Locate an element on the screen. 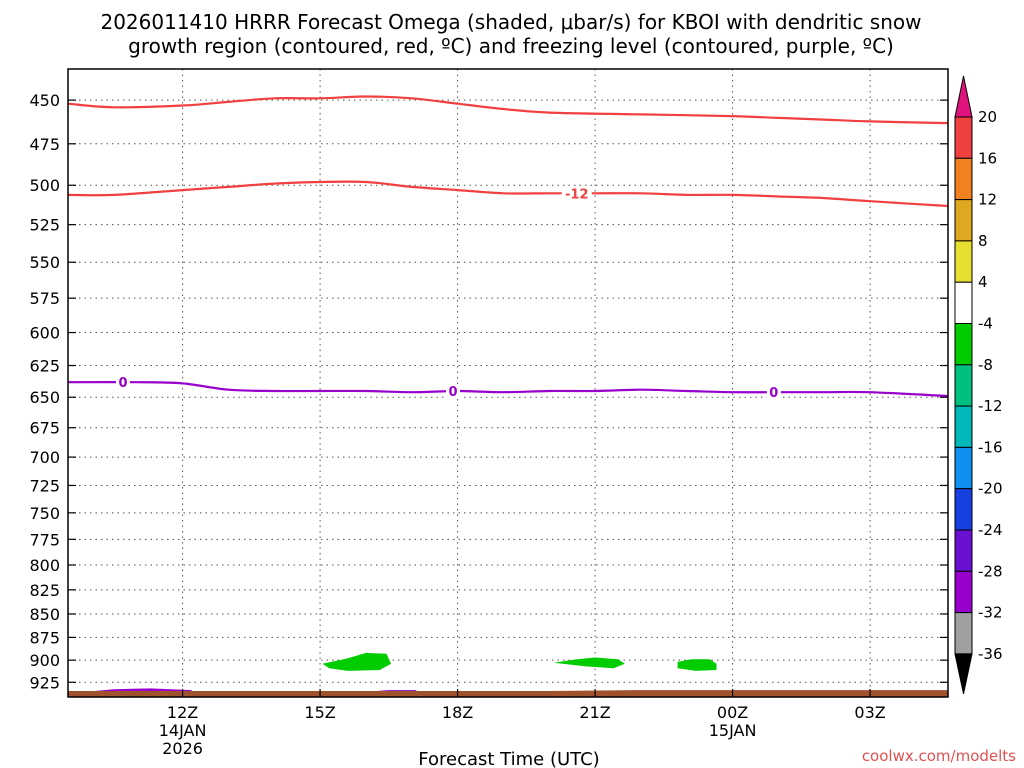 This screenshot has height=768, width=1024. contour-0c-freezing-level is located at coordinates (508, 389).